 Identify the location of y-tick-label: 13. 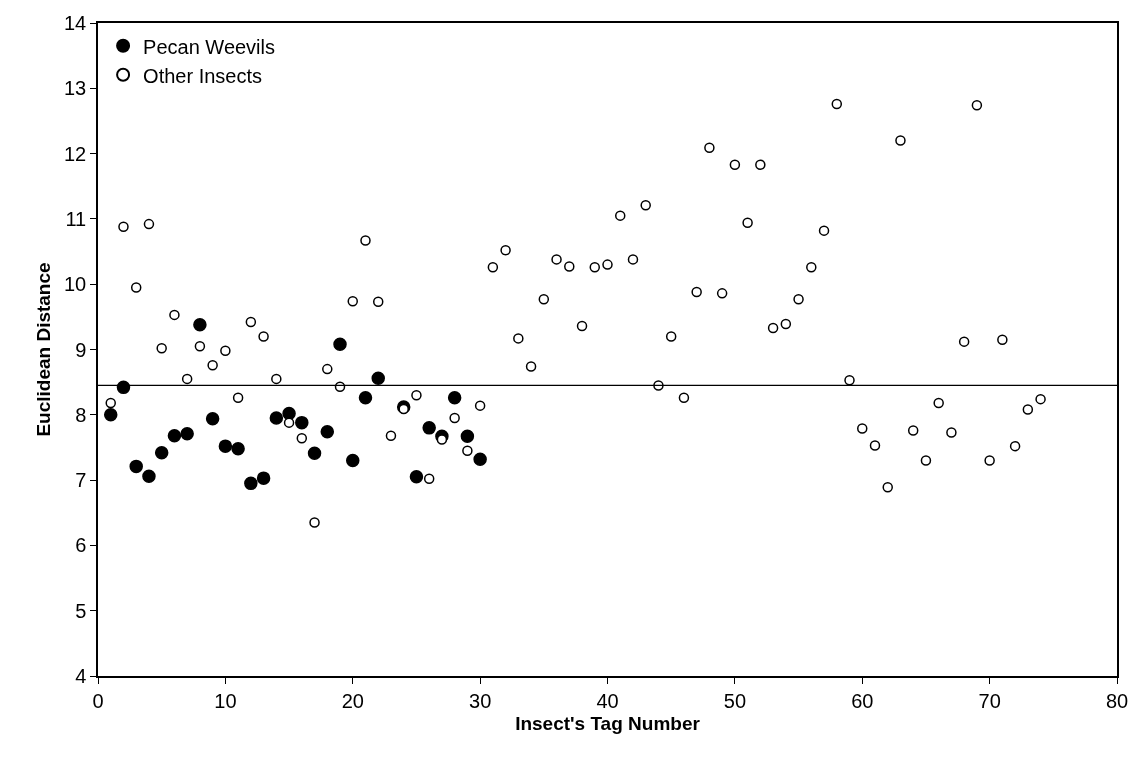
(75, 88).